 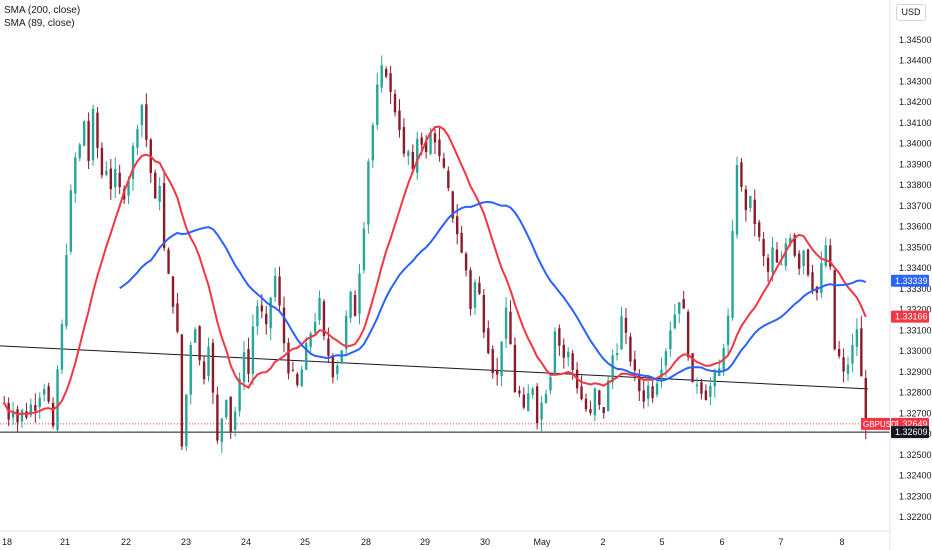 I want to click on time-tick-label: 25, so click(x=305, y=542).